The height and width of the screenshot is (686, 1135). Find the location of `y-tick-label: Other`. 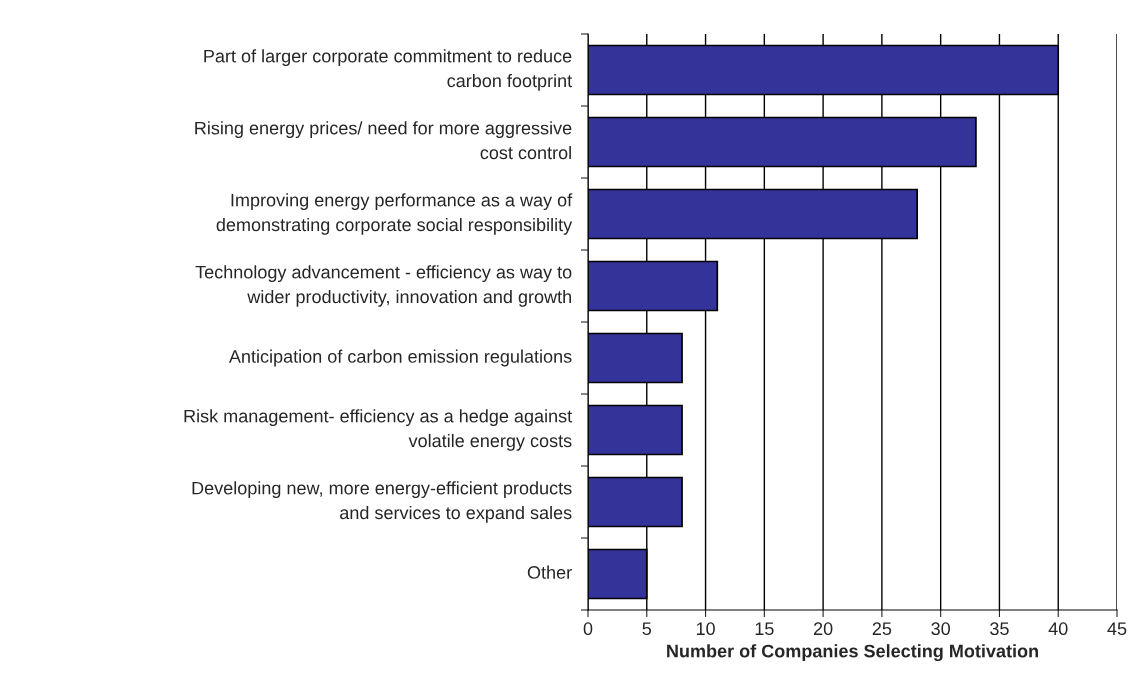

y-tick-label: Other is located at coordinates (549, 572).